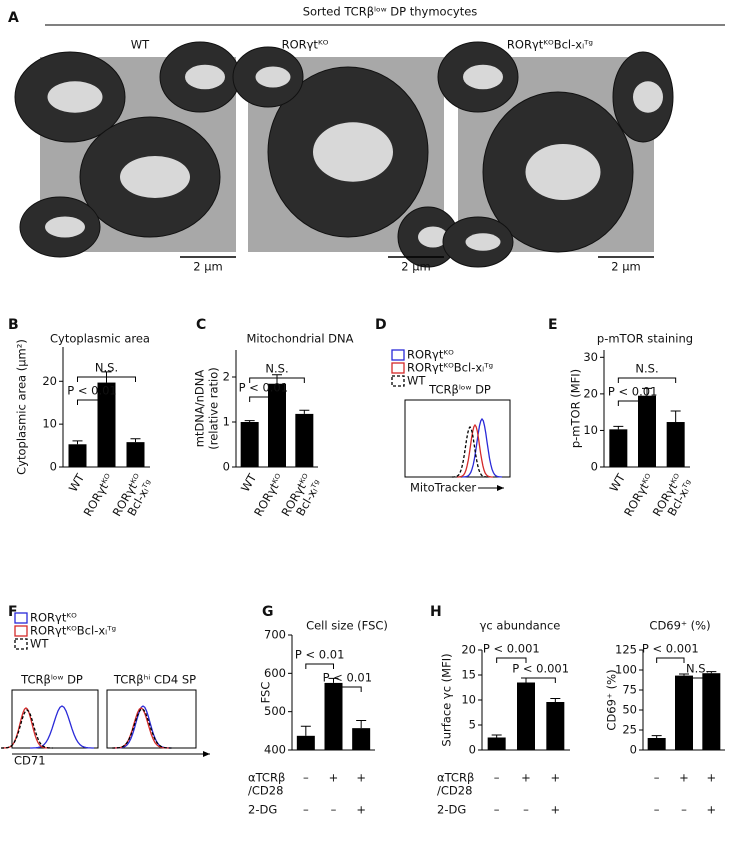 This screenshot has width=734, height=842. Describe the element at coordinates (550, 45) in the screenshot. I see `micrograph-label: RORγtᴷᴼBcl-xₗᵀᵍ` at that location.